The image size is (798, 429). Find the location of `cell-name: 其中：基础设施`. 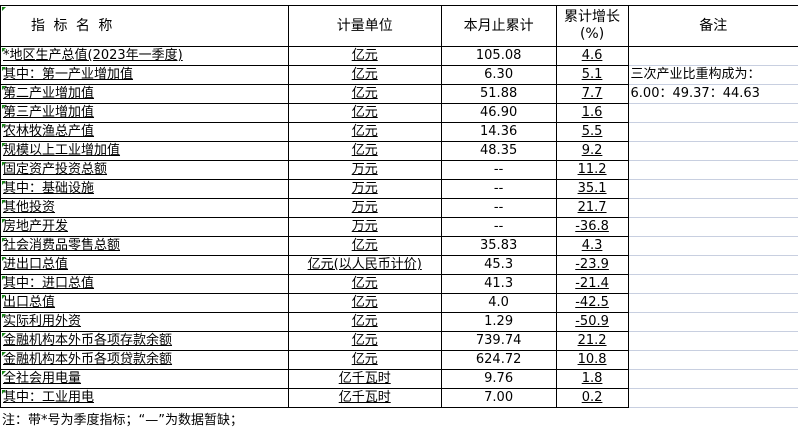

cell-name: 其中：基础设施 is located at coordinates (144, 189).